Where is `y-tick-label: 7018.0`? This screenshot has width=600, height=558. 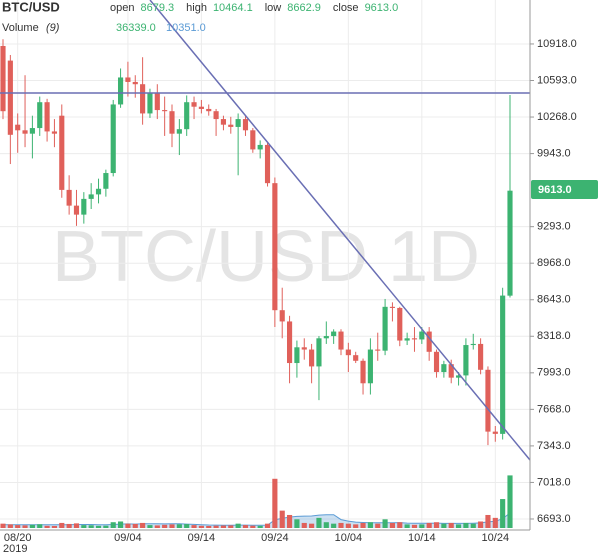 y-tick-label: 7018.0 is located at coordinates (554, 482).